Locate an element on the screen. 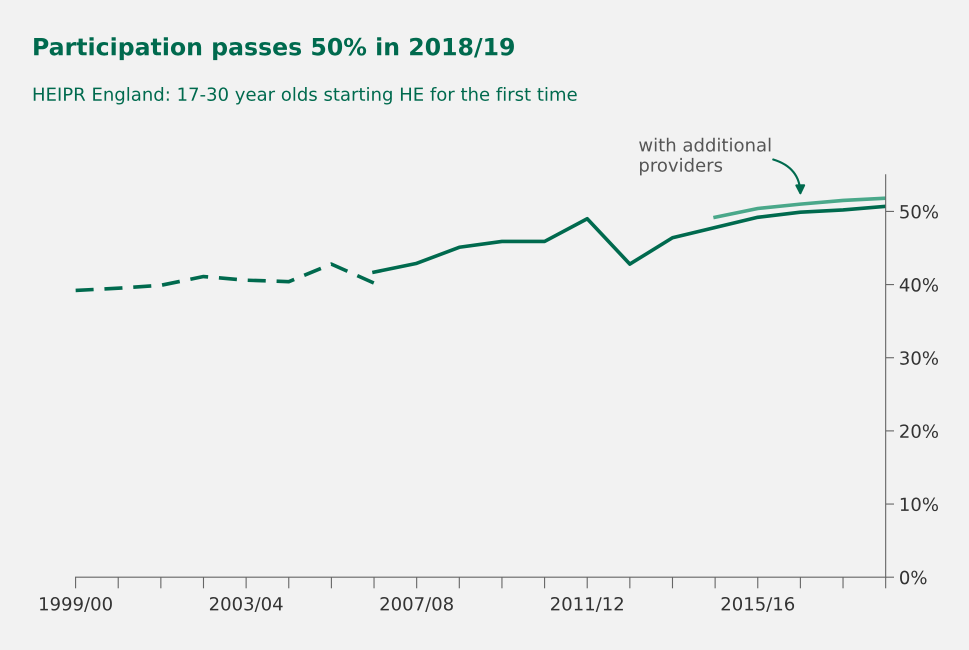 Image resolution: width=969 pixels, height=650 pixels. x-tick-label: 2011/12 is located at coordinates (587, 604).